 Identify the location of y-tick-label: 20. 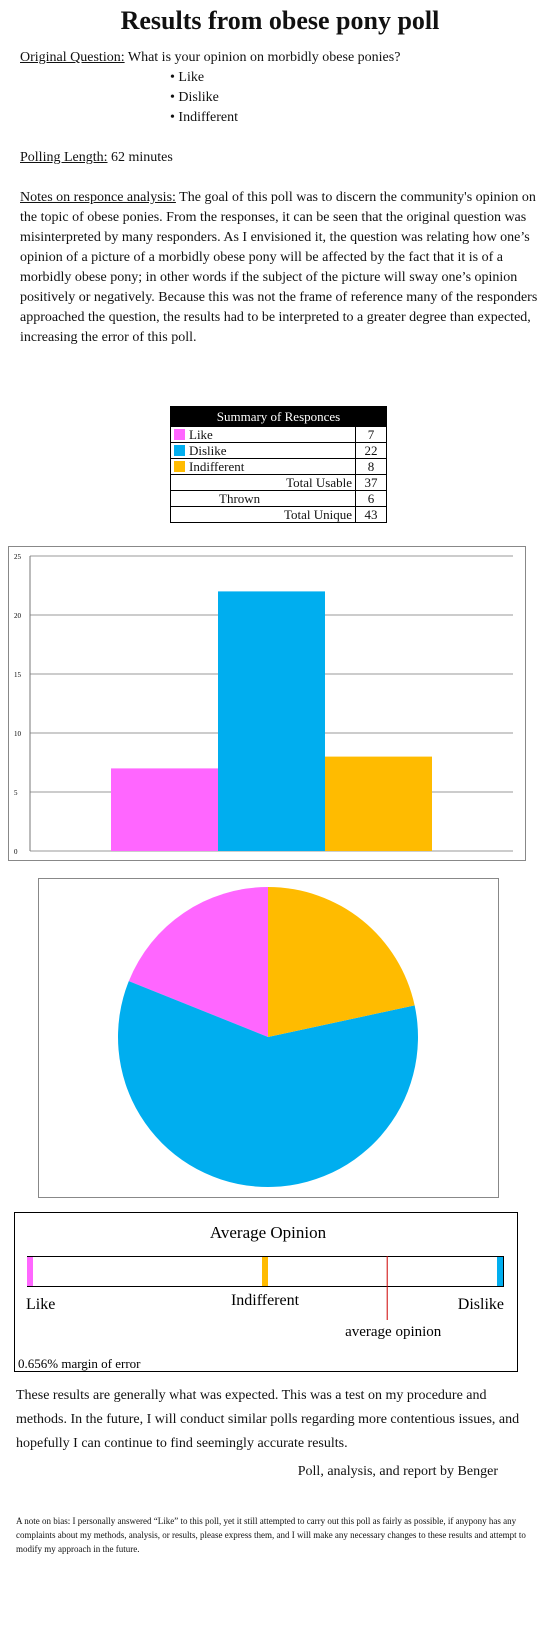
(18, 616).